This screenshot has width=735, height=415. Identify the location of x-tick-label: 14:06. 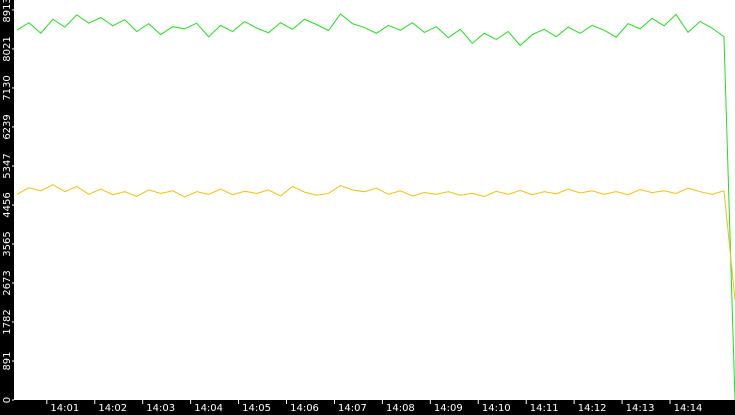
(304, 408).